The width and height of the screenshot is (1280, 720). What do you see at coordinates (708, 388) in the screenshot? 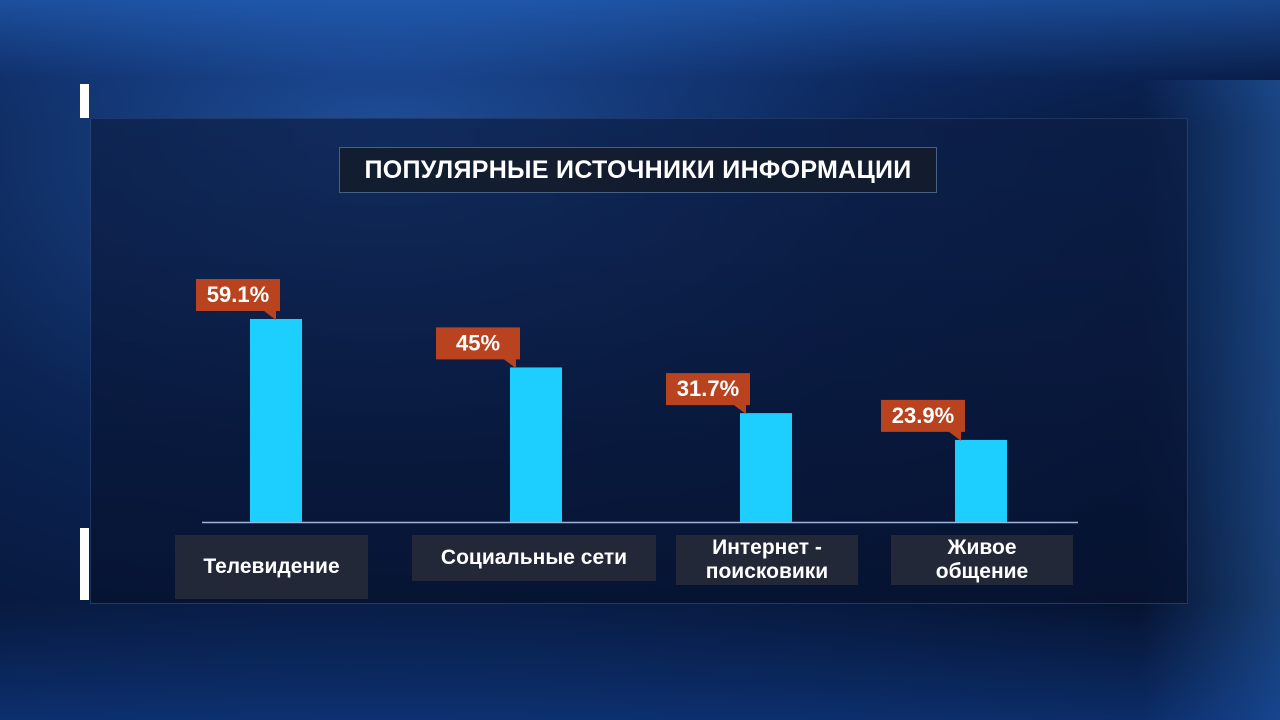
I see `value-label-text-2: 31.7%` at bounding box center [708, 388].